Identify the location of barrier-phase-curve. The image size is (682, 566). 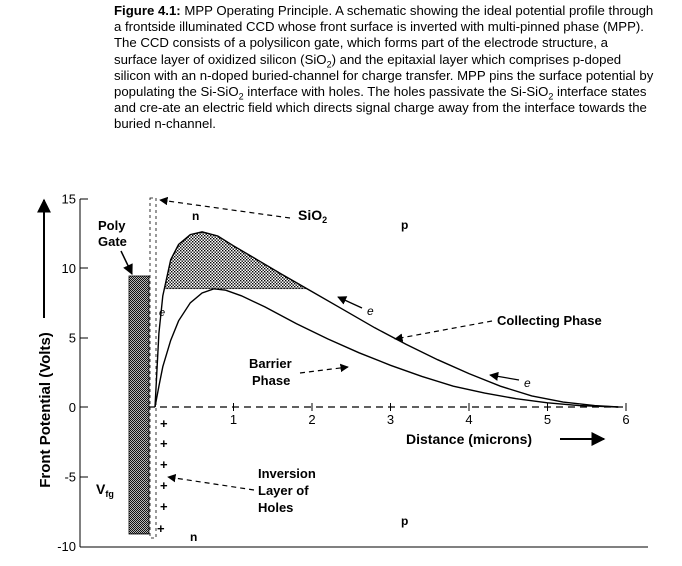
(386, 348).